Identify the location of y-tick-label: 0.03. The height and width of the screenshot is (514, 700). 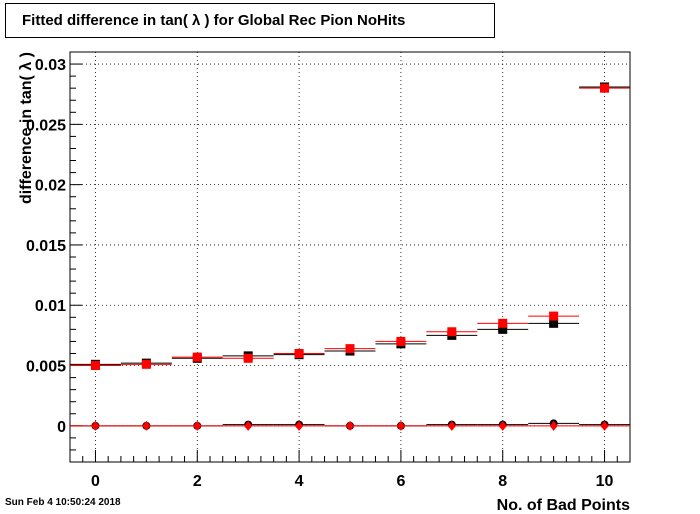
(50, 65).